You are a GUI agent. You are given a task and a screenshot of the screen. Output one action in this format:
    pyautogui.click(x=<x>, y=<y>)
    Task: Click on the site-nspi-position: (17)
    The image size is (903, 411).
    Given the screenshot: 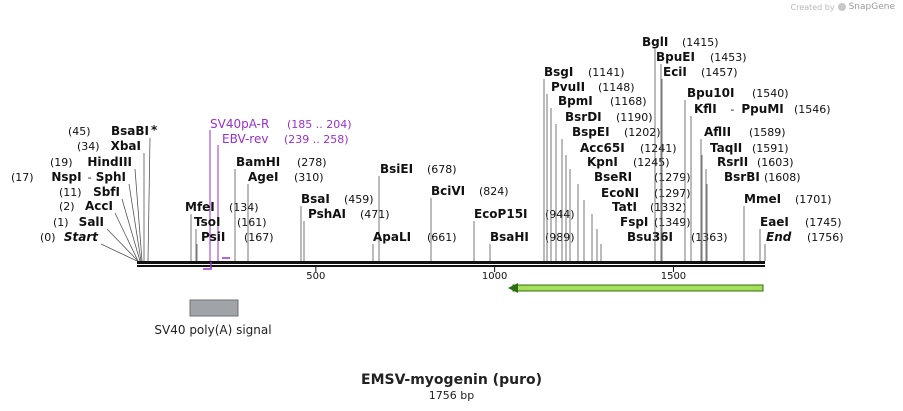 What is the action you would take?
    pyautogui.click(x=22, y=177)
    